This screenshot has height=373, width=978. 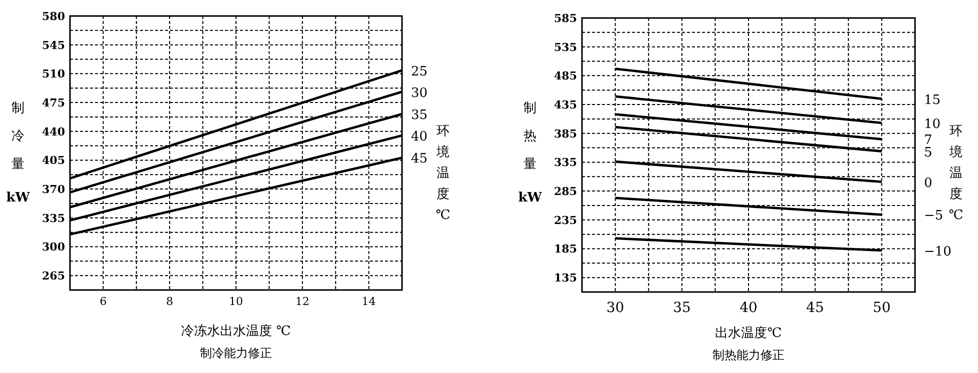 What do you see at coordinates (369, 301) in the screenshot?
I see `x-tick-label: 14` at bounding box center [369, 301].